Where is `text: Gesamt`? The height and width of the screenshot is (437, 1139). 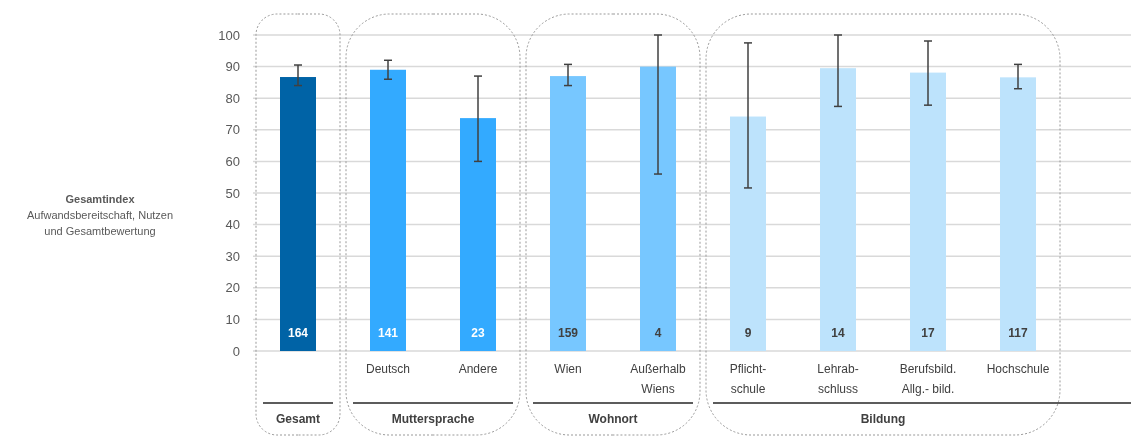 text: Gesamt is located at coordinates (298, 419).